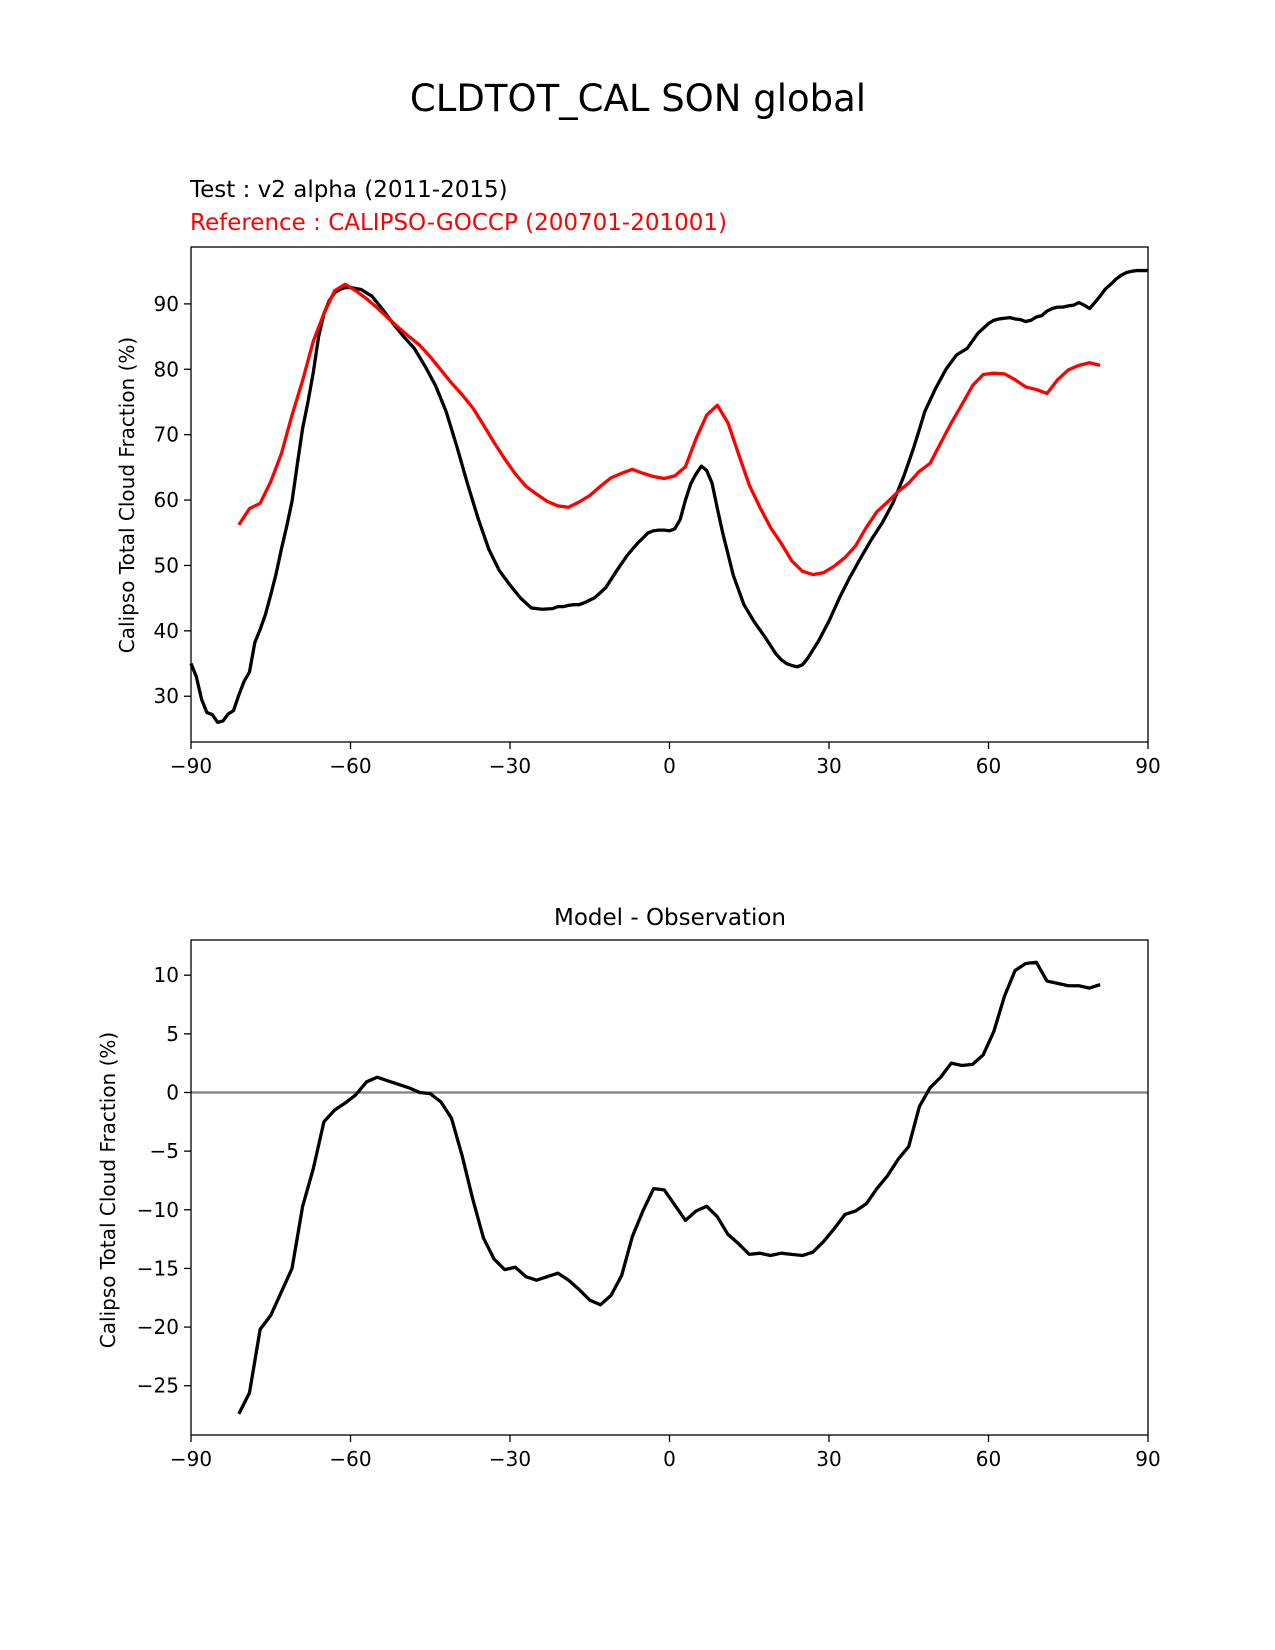  Describe the element at coordinates (348, 190) in the screenshot. I see `test-subtitle: Test : v2 alpha (2011-2015)` at that location.